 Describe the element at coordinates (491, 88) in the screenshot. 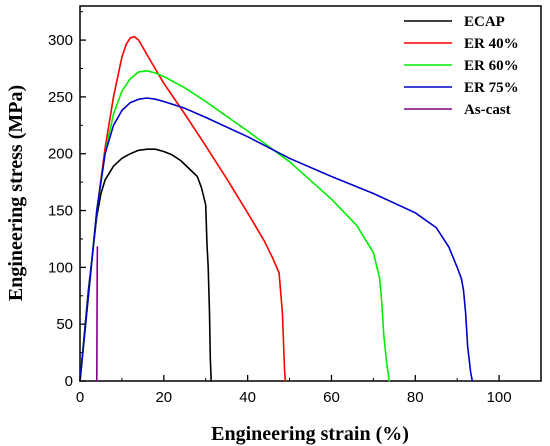

I see `legend-label-er-75-: ER 75%` at that location.